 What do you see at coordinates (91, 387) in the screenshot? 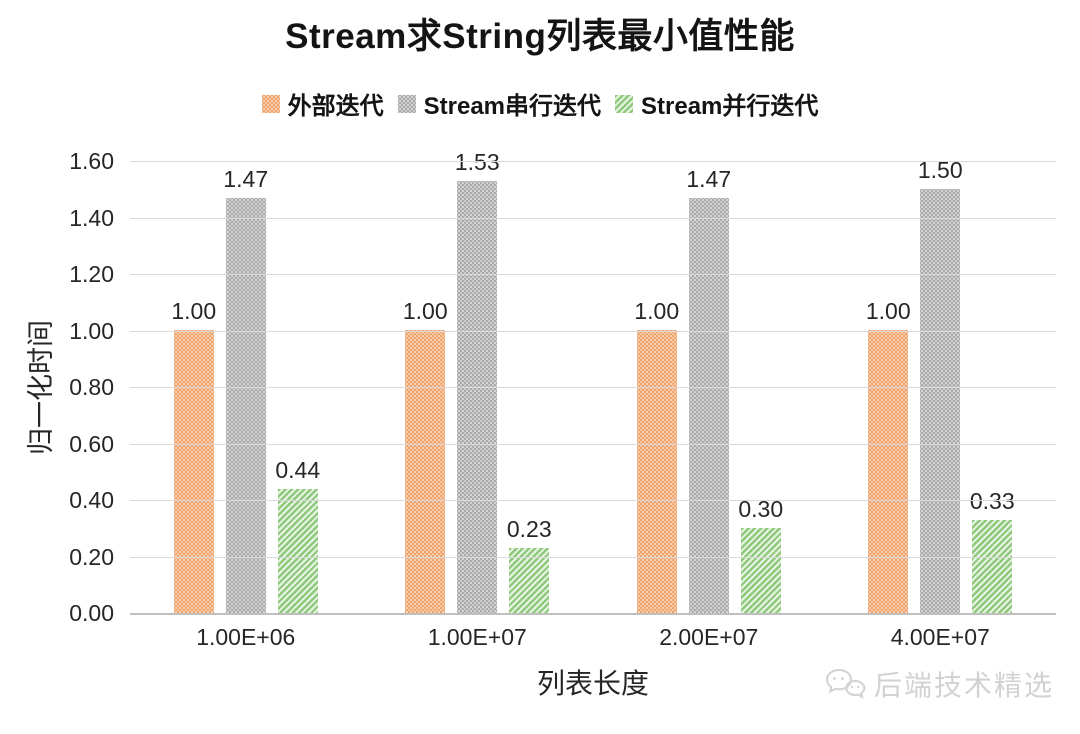
I see `y-tick-label: 0.80` at bounding box center [91, 387].